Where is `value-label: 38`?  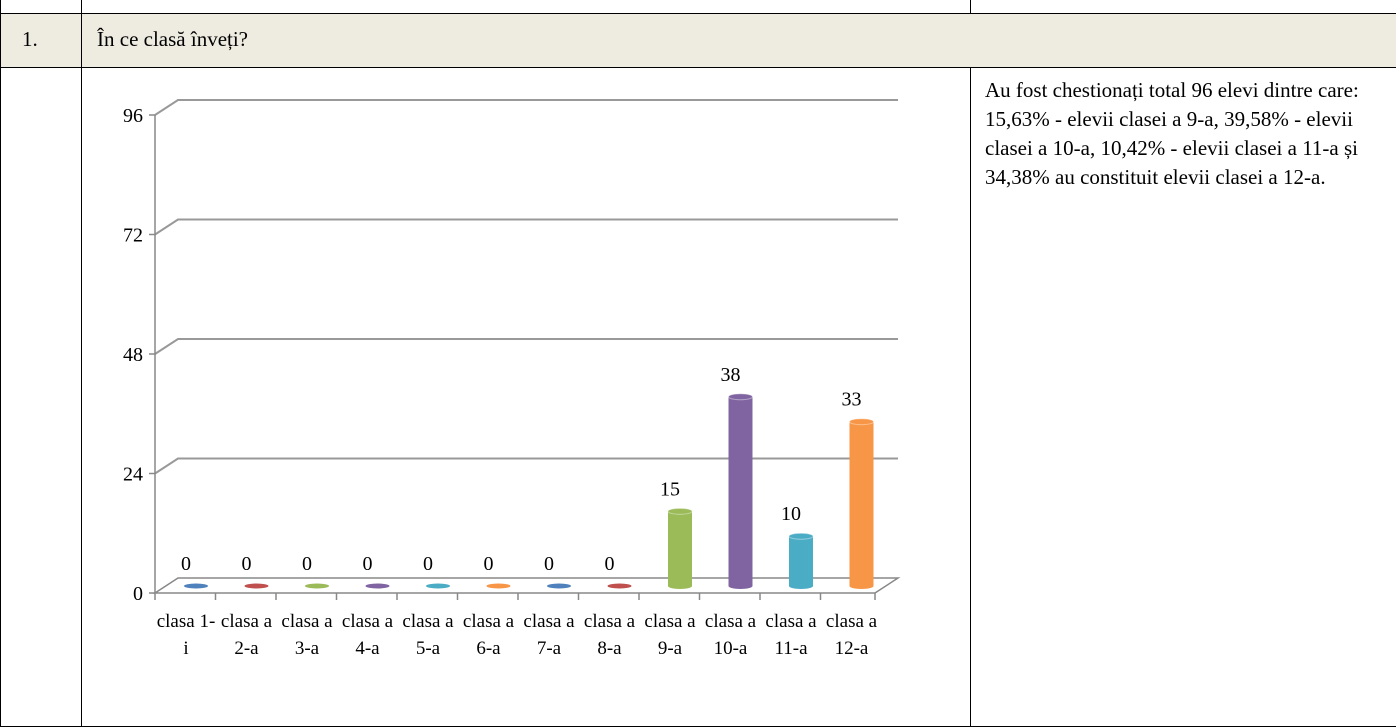
value-label: 38 is located at coordinates (731, 375).